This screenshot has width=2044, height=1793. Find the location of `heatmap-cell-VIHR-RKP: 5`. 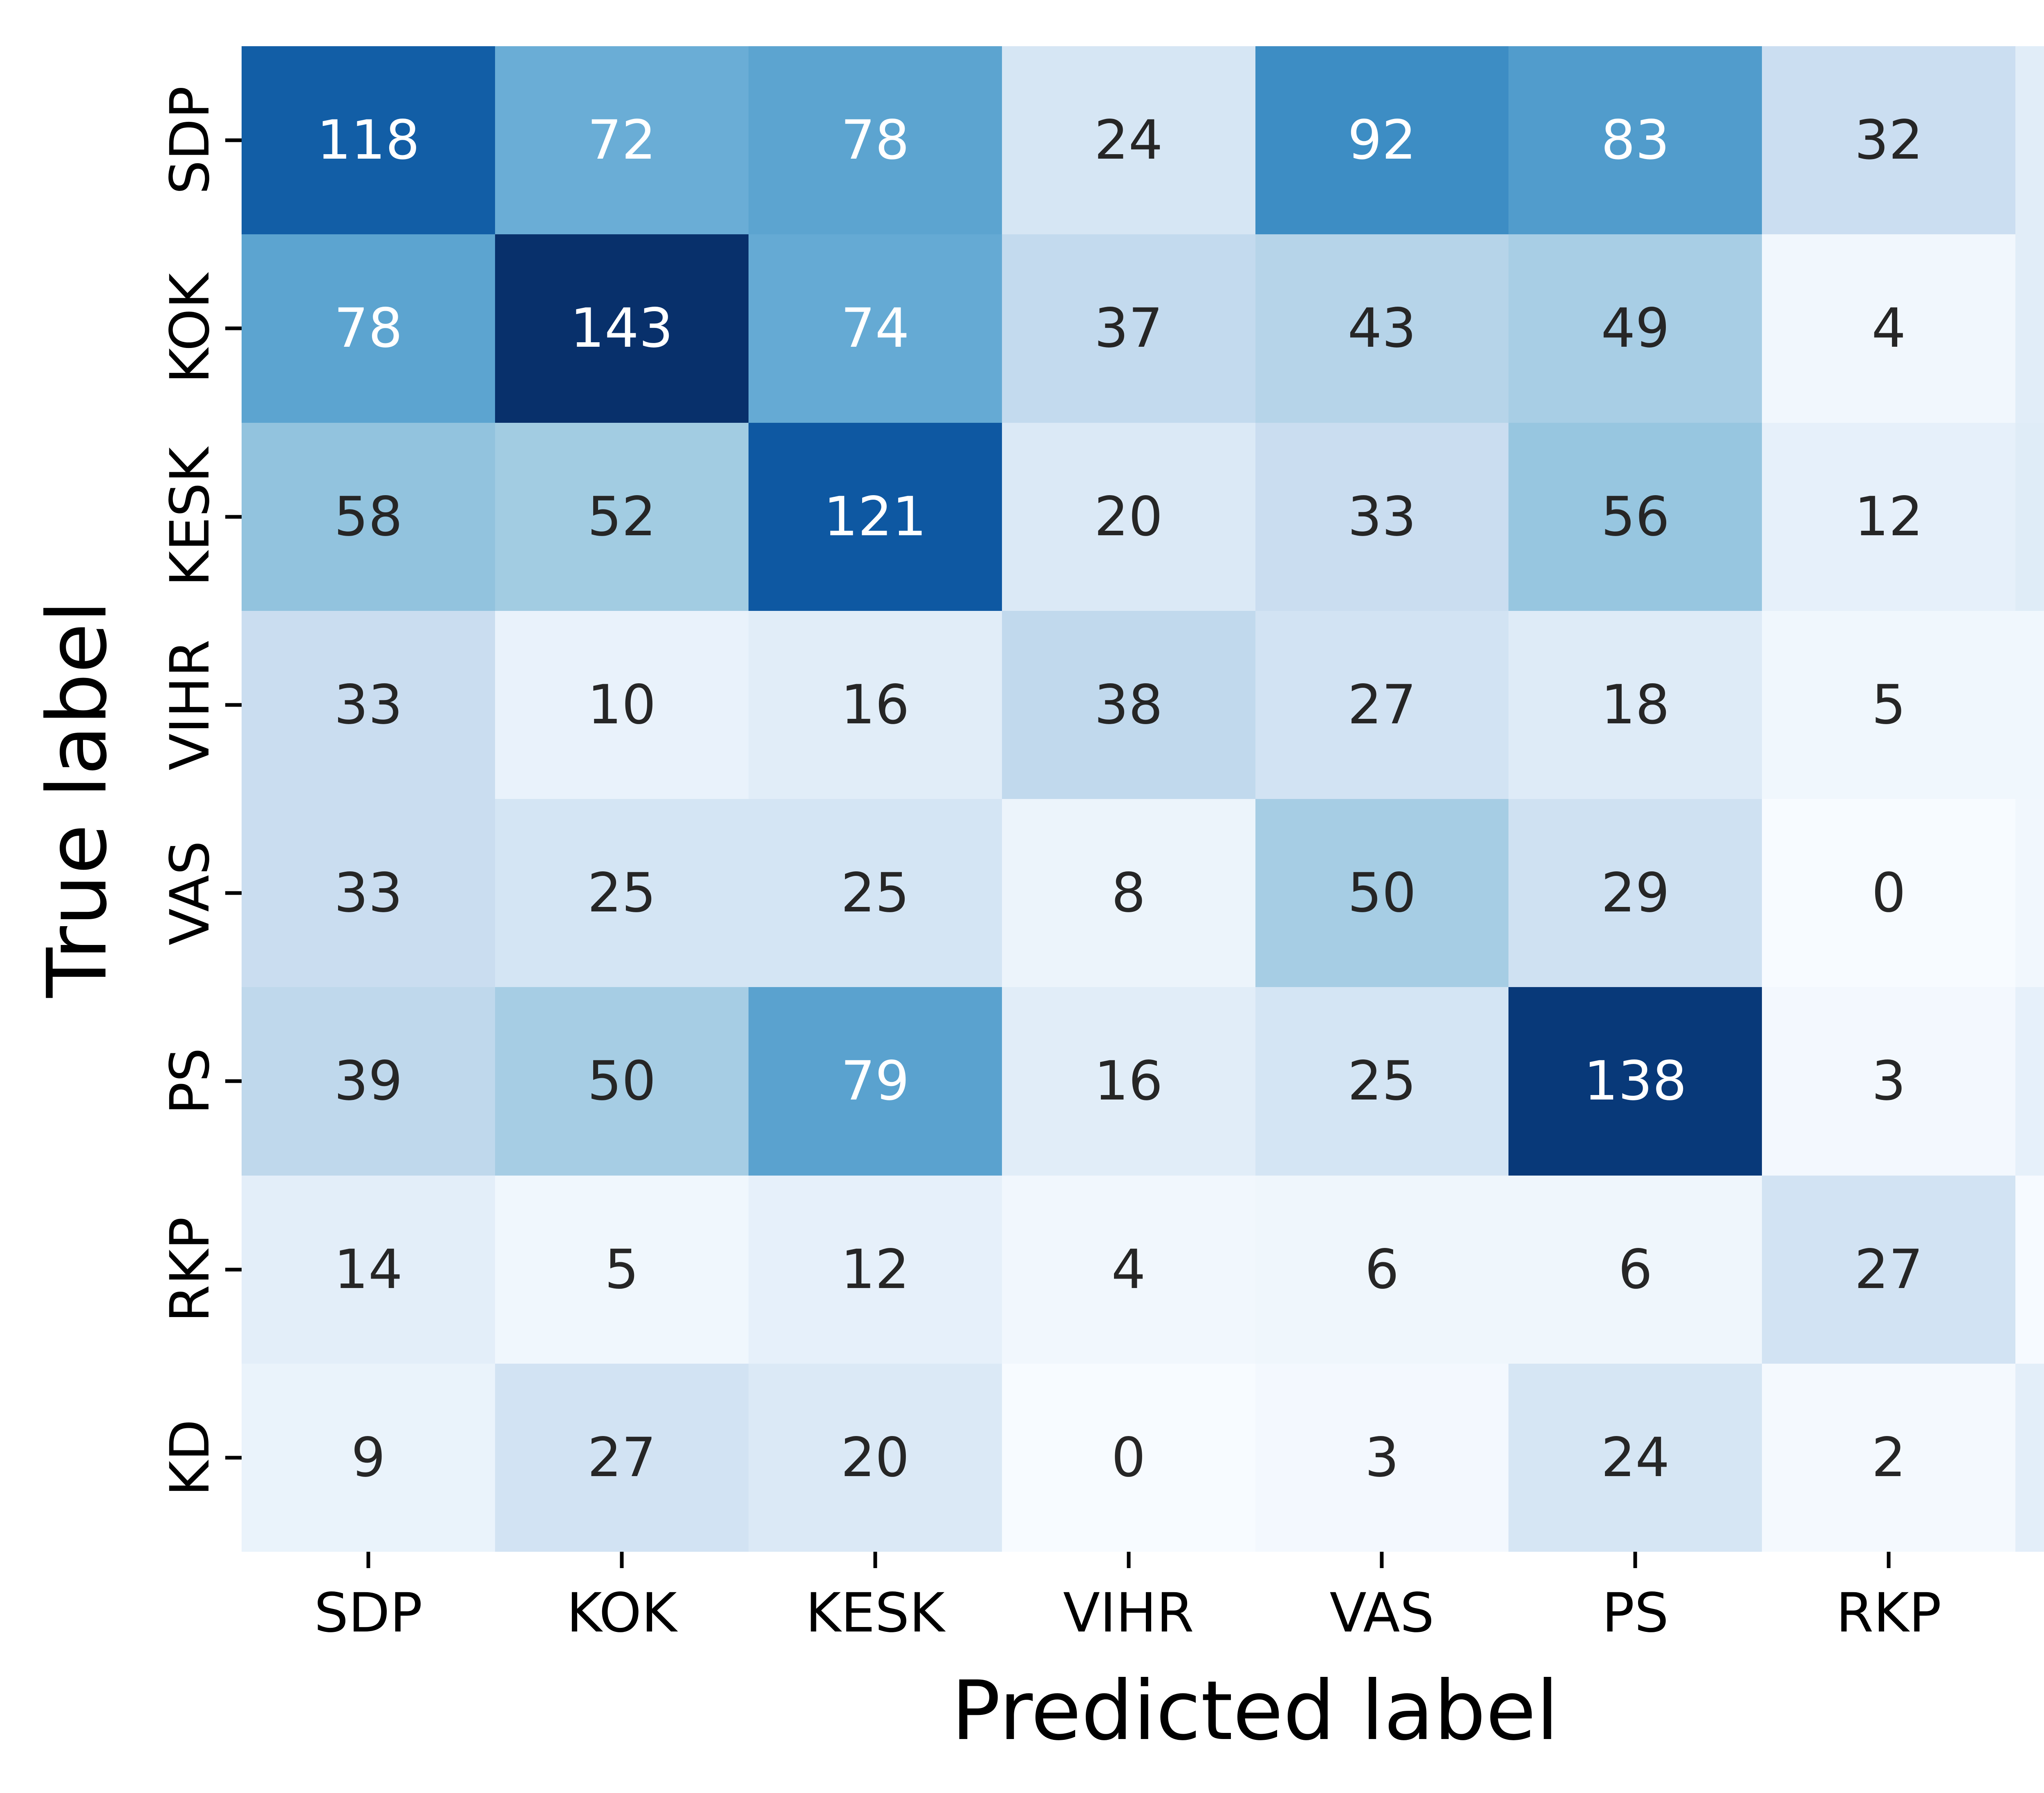

heatmap-cell-VIHR-RKP: 5 is located at coordinates (1889, 704).